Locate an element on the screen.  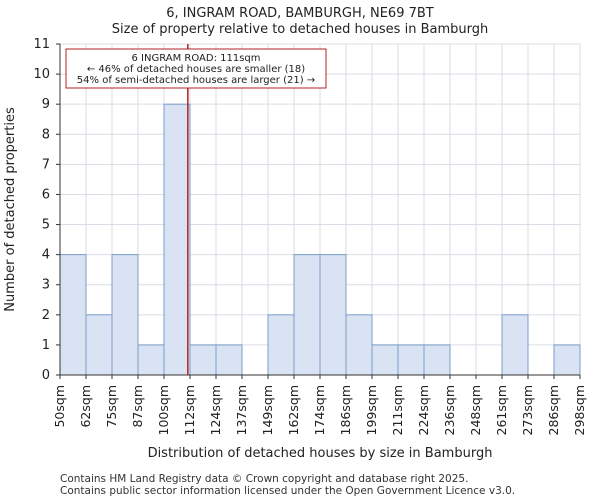
x-tick-label: 62sqm is located at coordinates (85, 406).